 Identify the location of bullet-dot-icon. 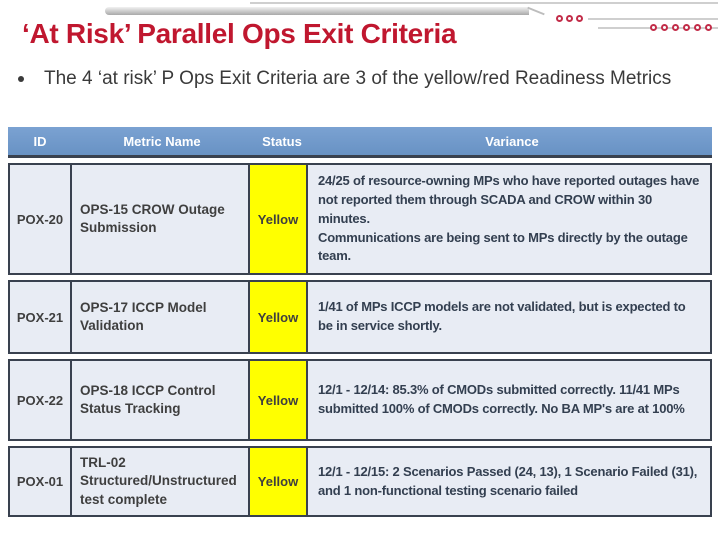
(21, 79).